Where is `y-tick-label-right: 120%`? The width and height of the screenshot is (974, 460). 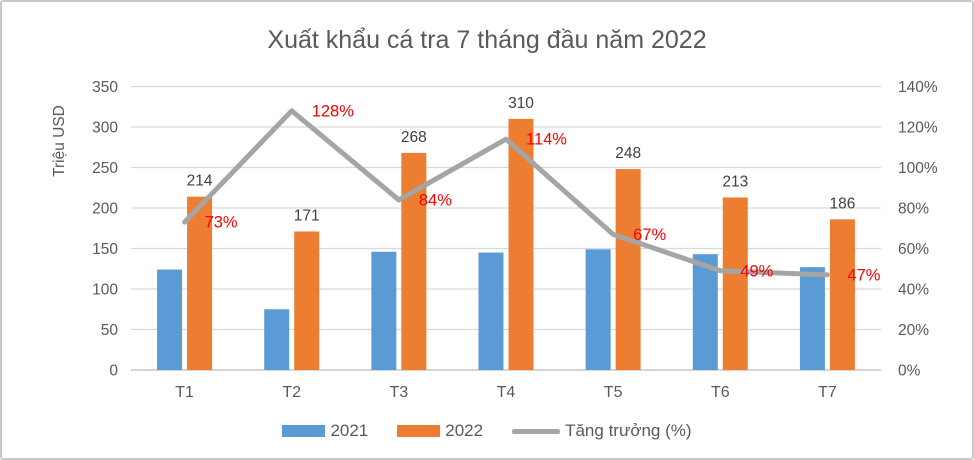 y-tick-label-right: 120% is located at coordinates (918, 128).